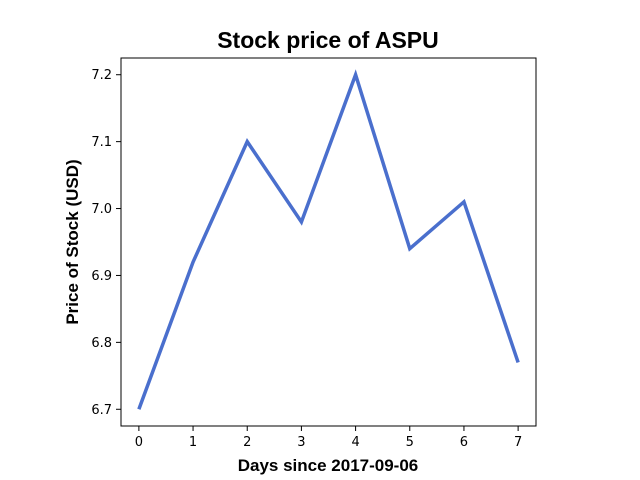 This screenshot has height=480, width=640. Describe the element at coordinates (106, 243) in the screenshot. I see `y-axis: 6.7 6.8 6.9 7.0 7.1 7.2` at that location.